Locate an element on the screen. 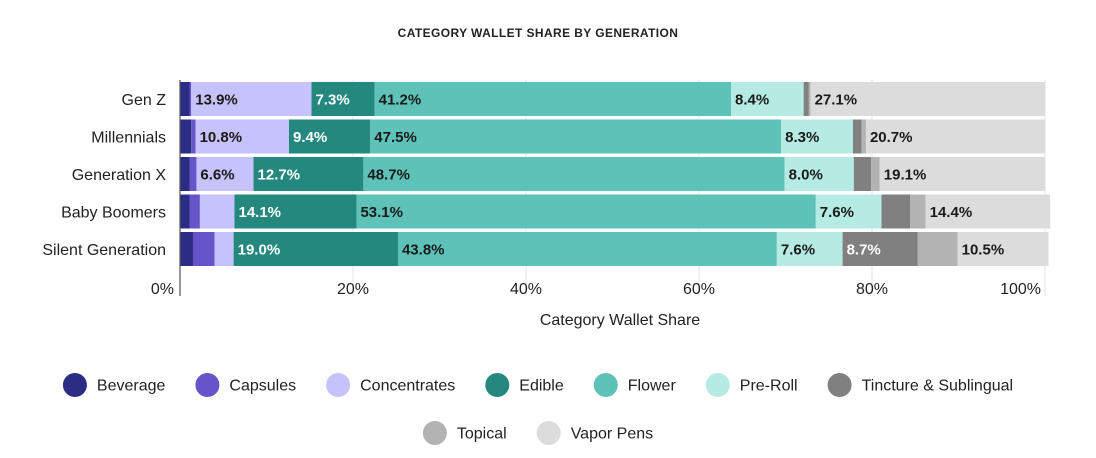 The image size is (1096, 458). legend-label: Pre-Roll is located at coordinates (769, 386).